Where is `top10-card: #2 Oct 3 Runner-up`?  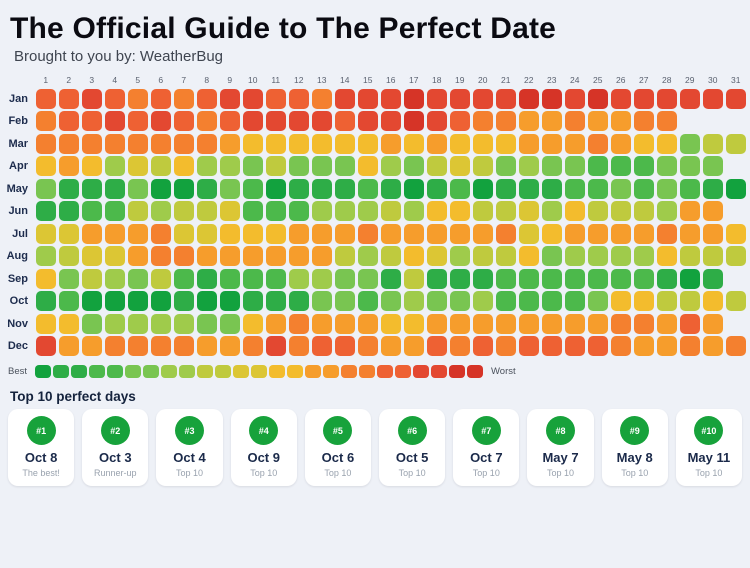
top10-card: #2 Oct 3 Runner-up is located at coordinates (115, 447).